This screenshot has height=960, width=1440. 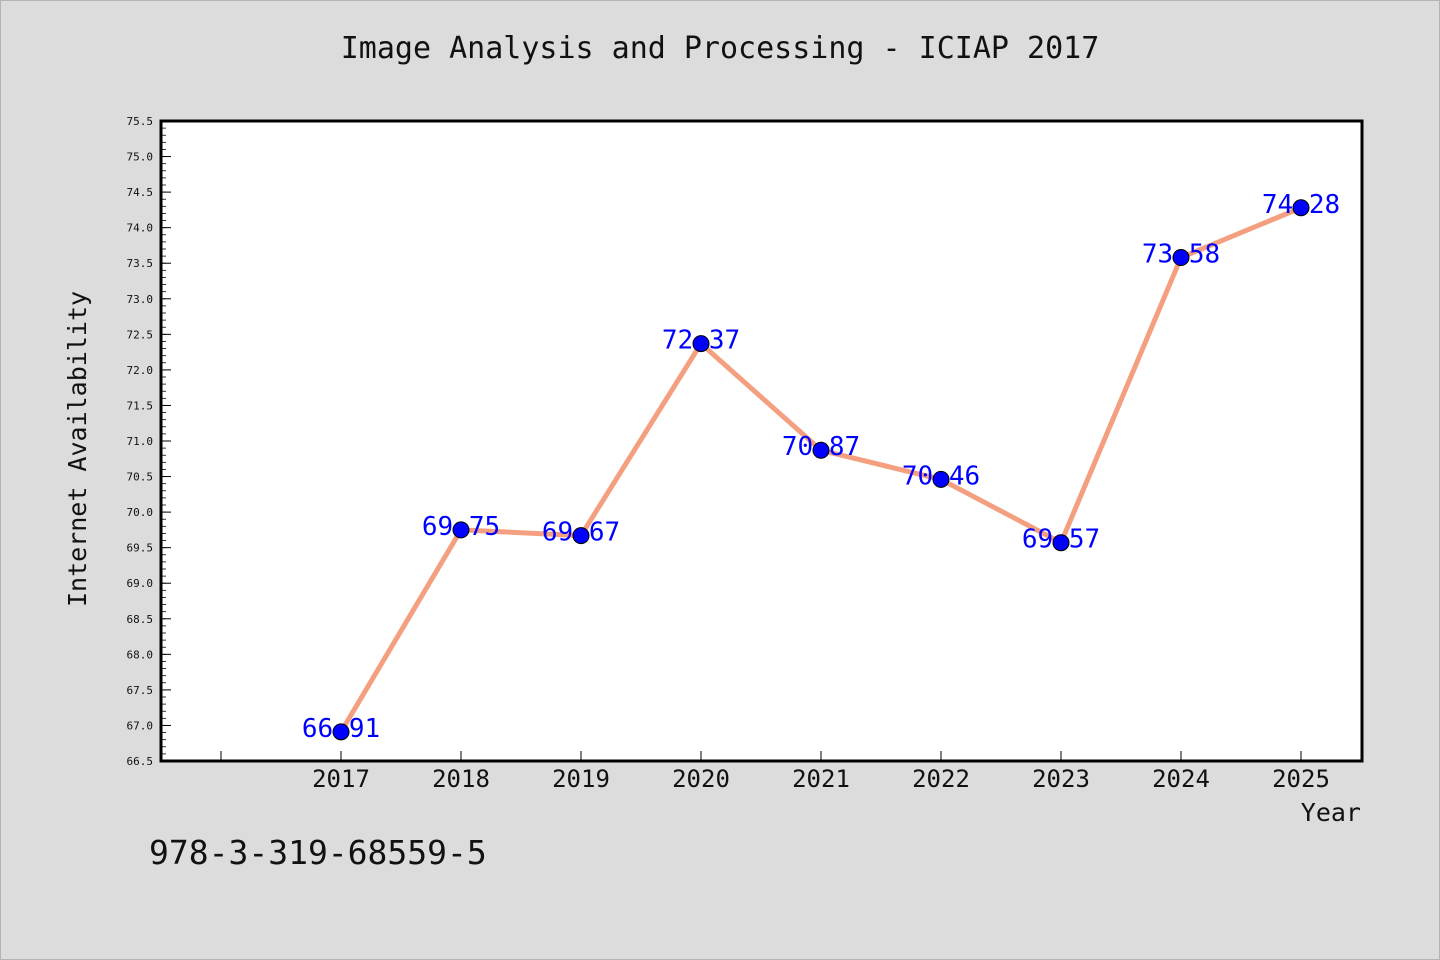 I want to click on data-label: 69.75, so click(x=461, y=527).